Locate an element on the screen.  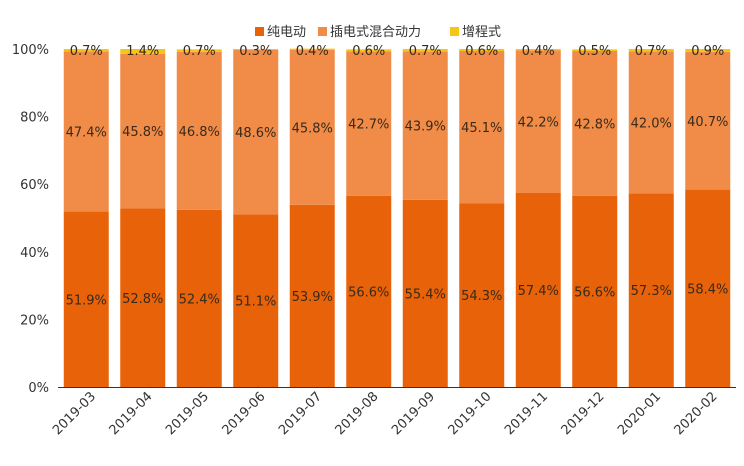
data-label-2019-09-series-0: 55.4% is located at coordinates (425, 294).